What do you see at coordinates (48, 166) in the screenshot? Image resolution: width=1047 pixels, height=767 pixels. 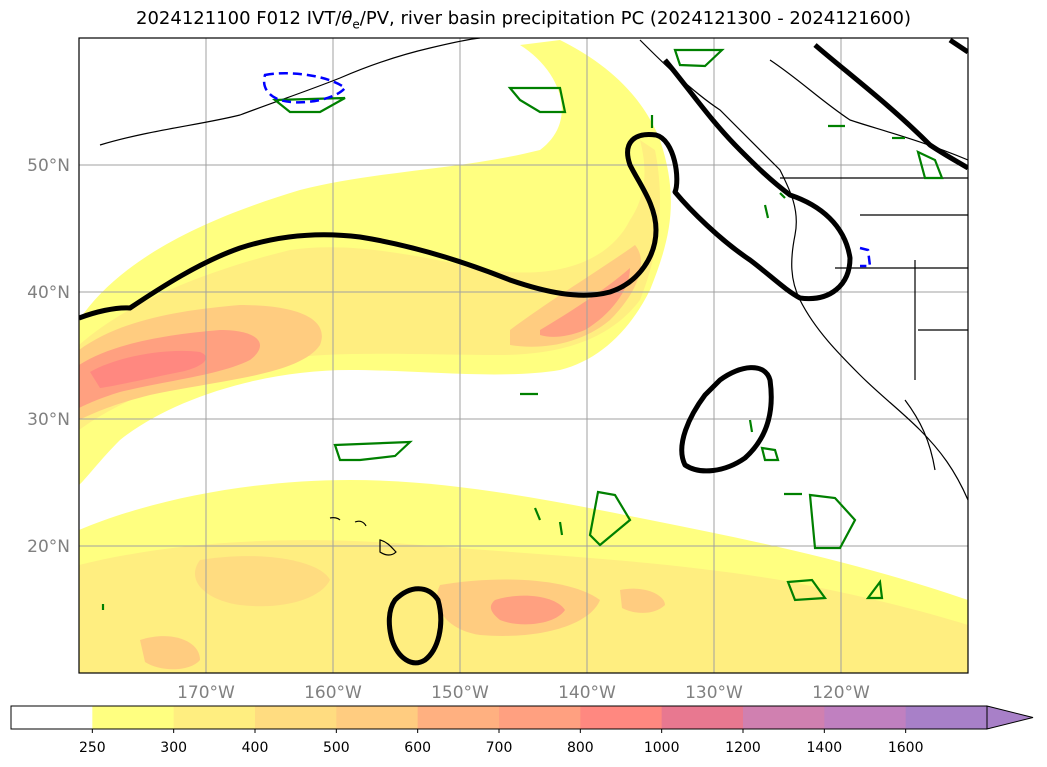 I see `lat-tick-label: 50°N` at bounding box center [48, 166].